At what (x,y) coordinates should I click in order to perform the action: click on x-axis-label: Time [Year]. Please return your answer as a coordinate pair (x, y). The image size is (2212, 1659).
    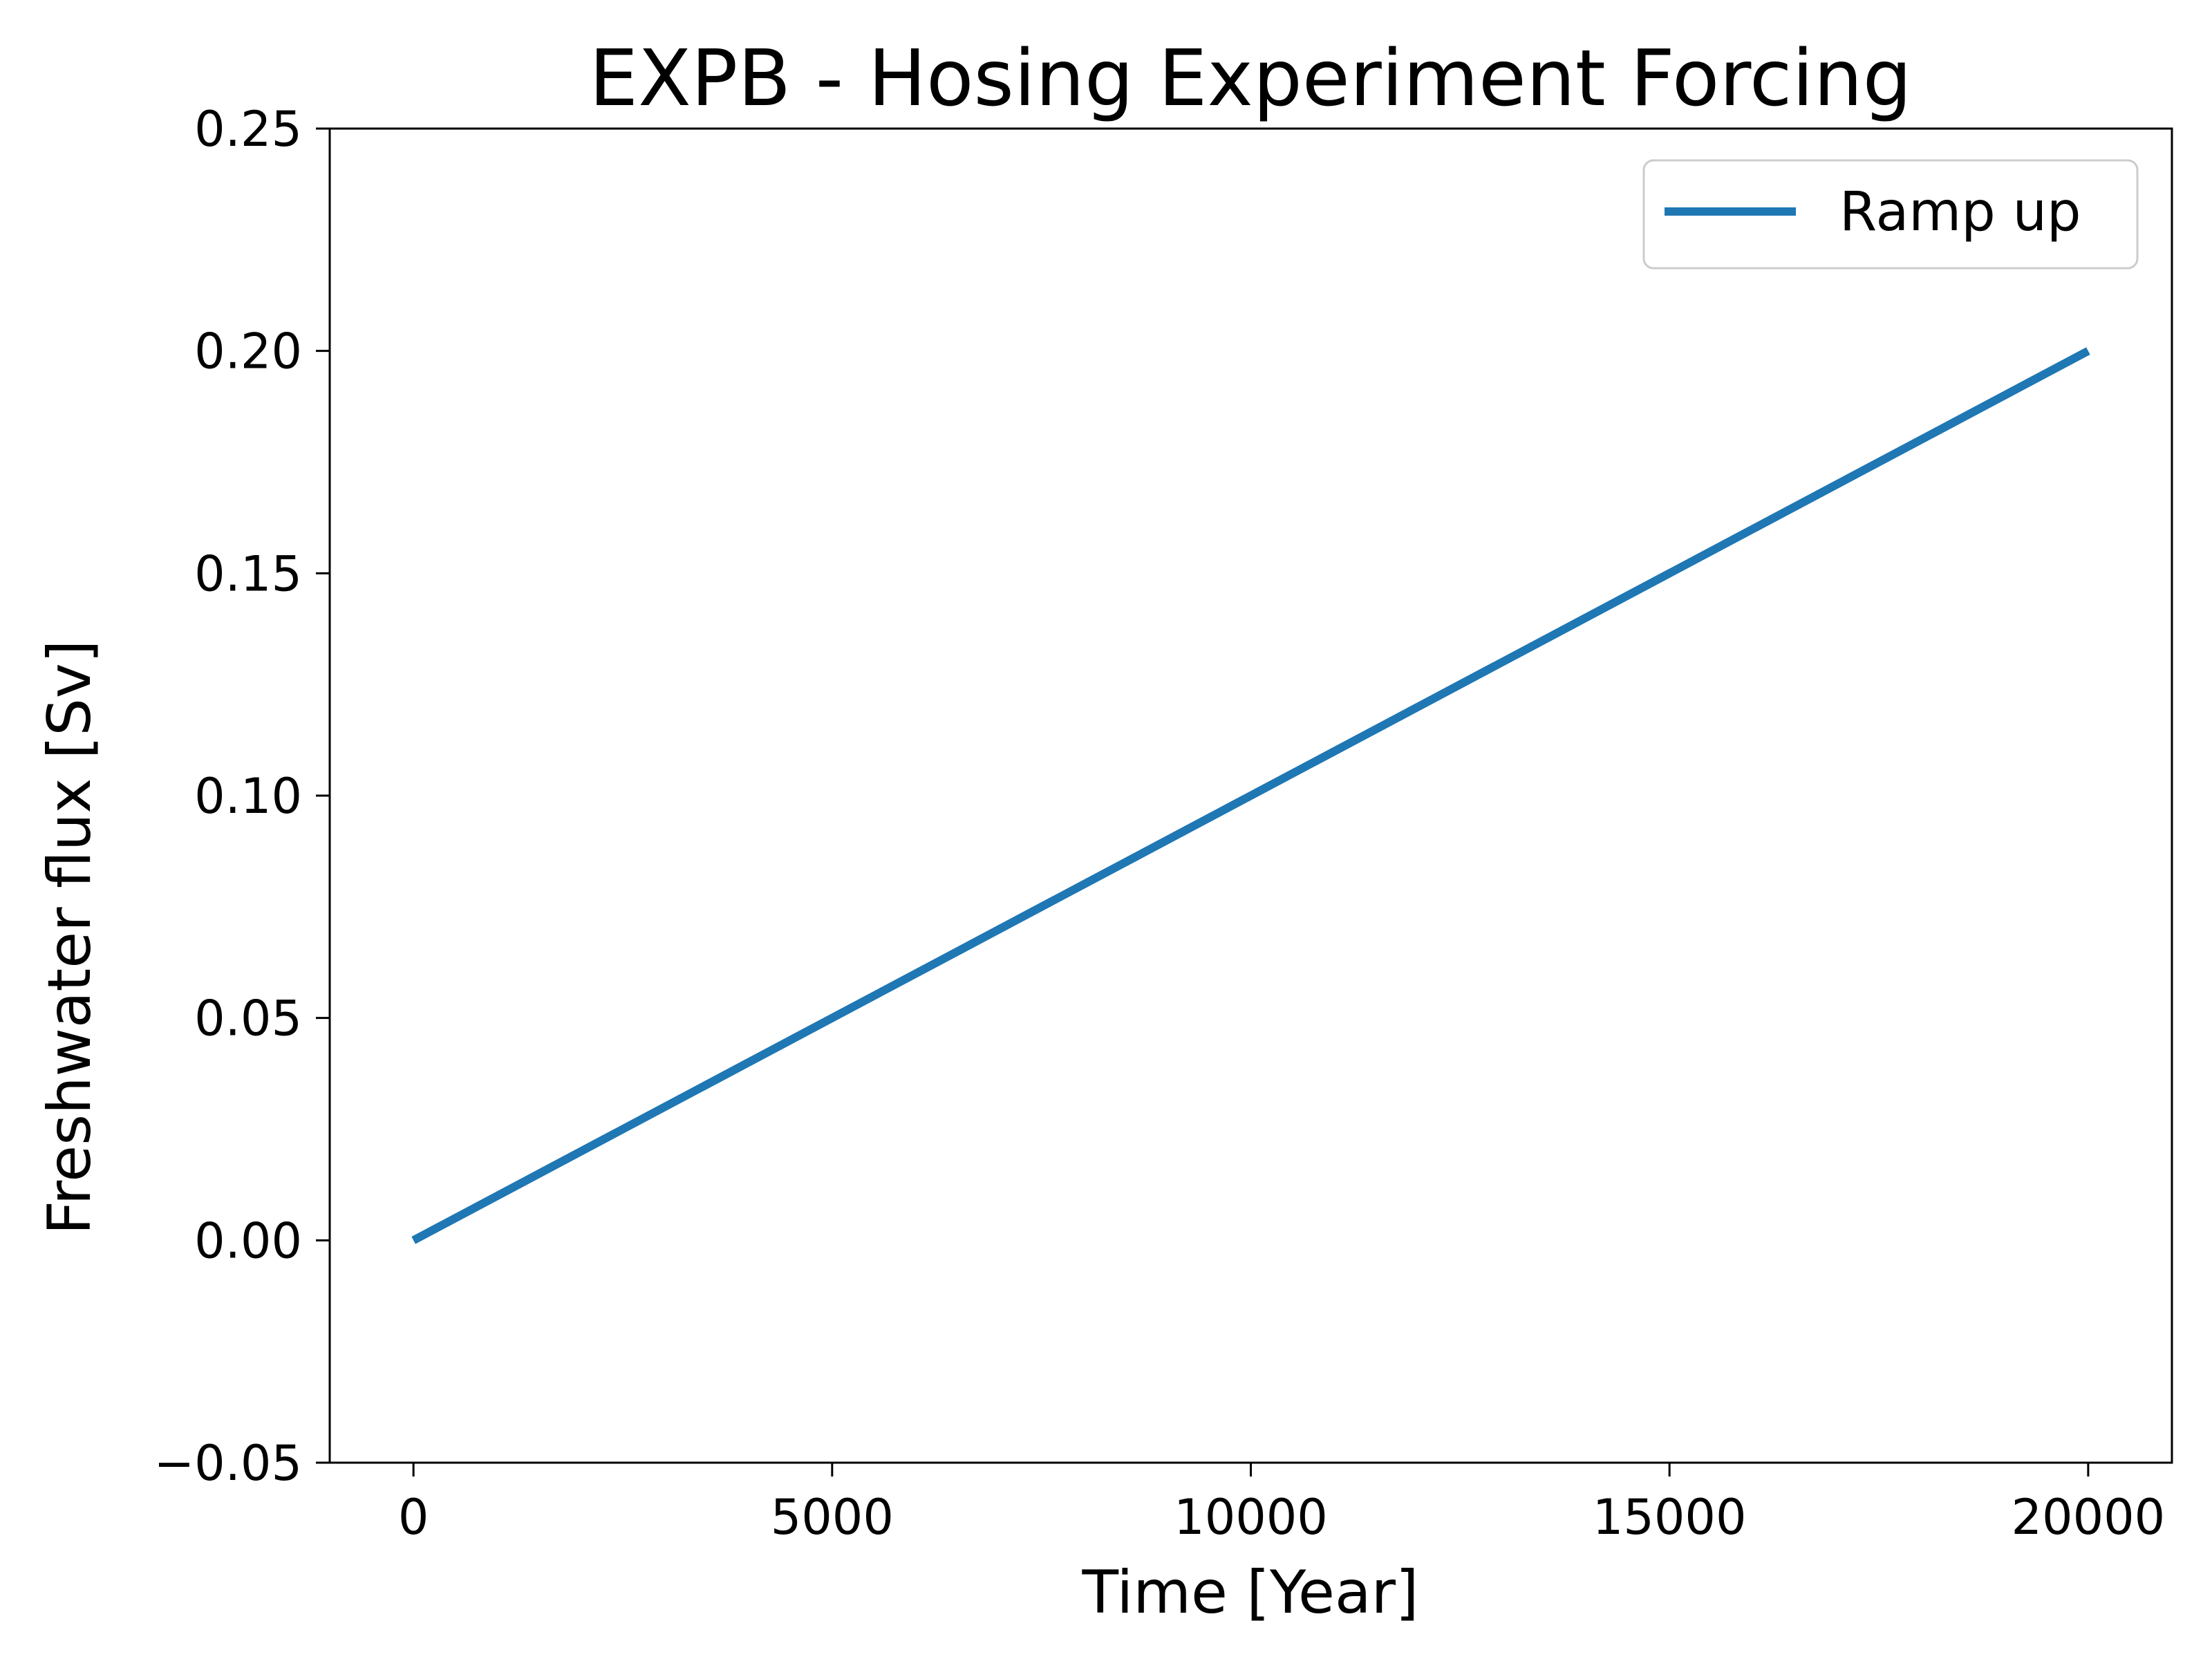
    Looking at the image, I should click on (1250, 1592).